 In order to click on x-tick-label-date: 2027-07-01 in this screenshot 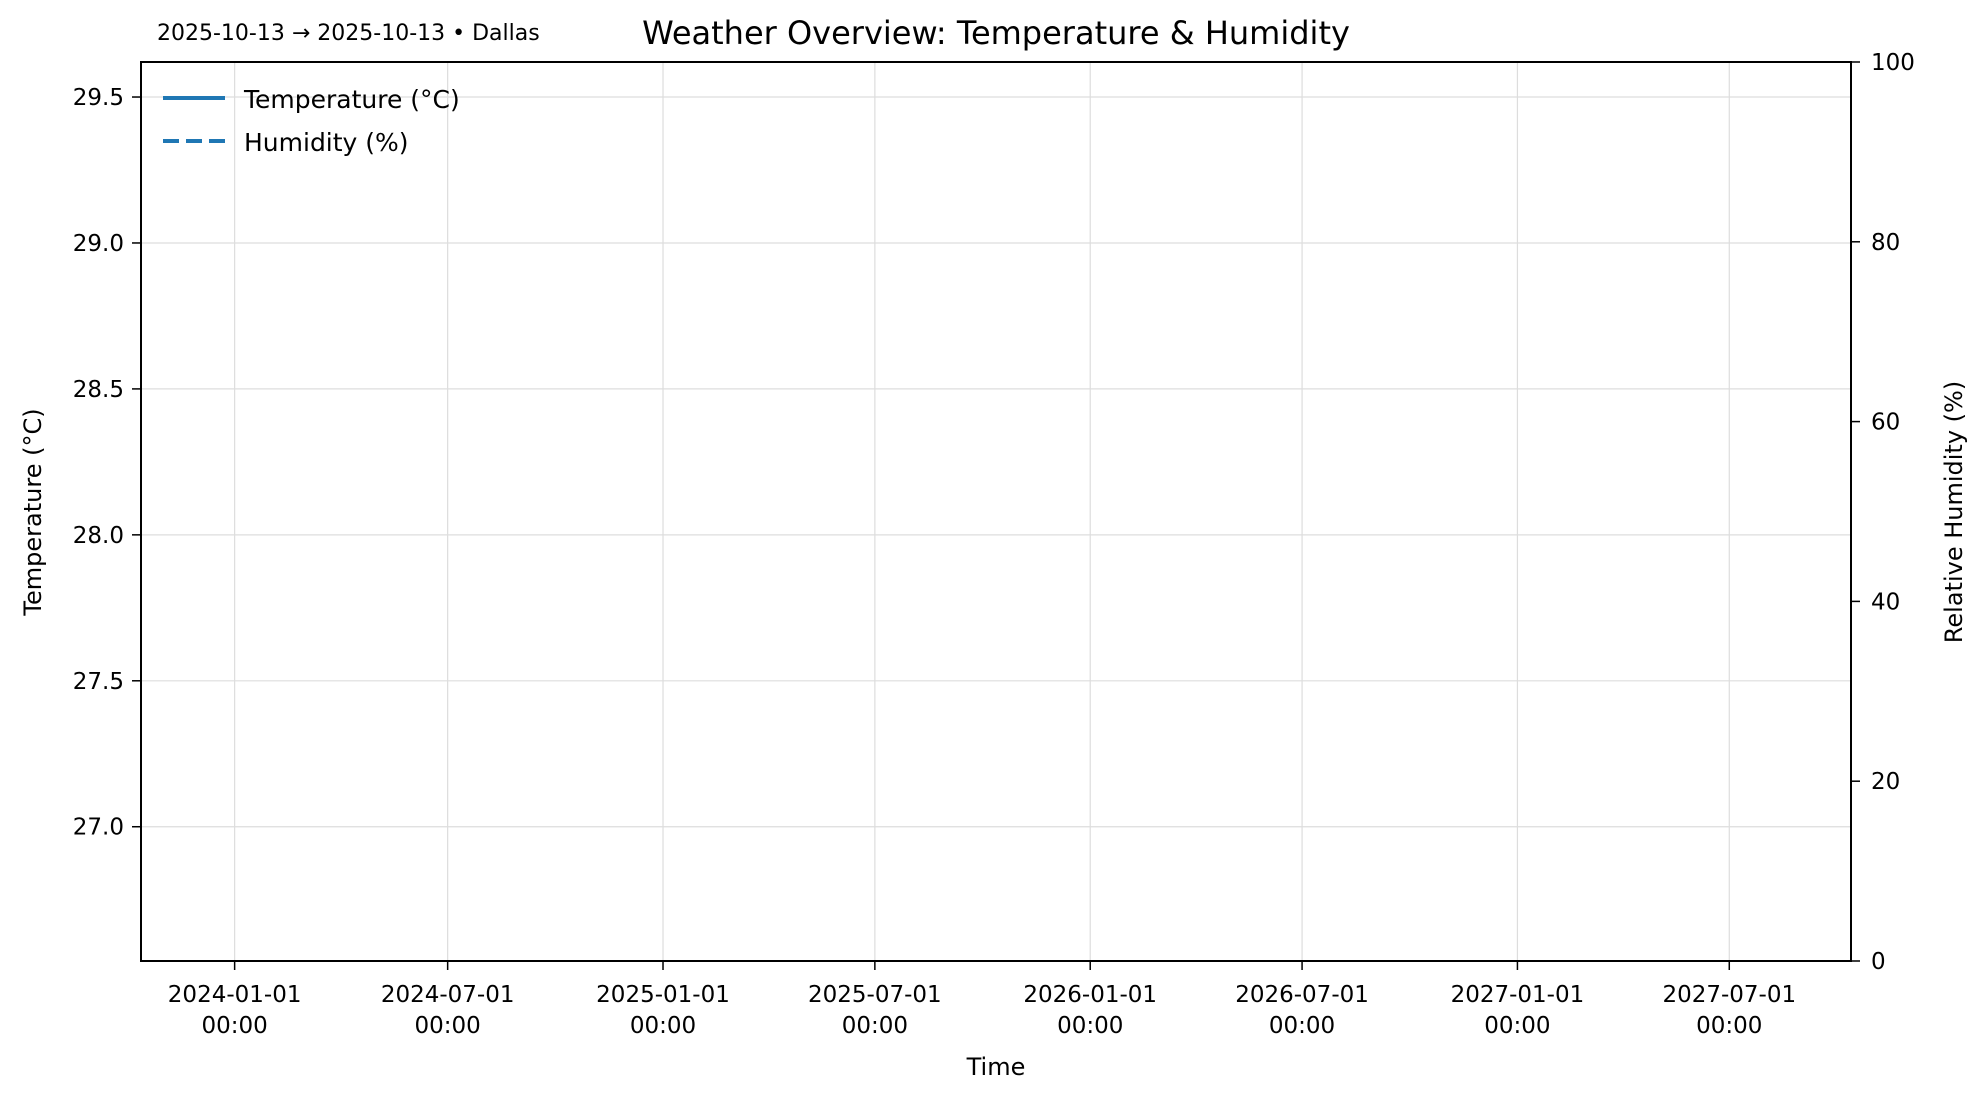, I will do `click(1729, 995)`.